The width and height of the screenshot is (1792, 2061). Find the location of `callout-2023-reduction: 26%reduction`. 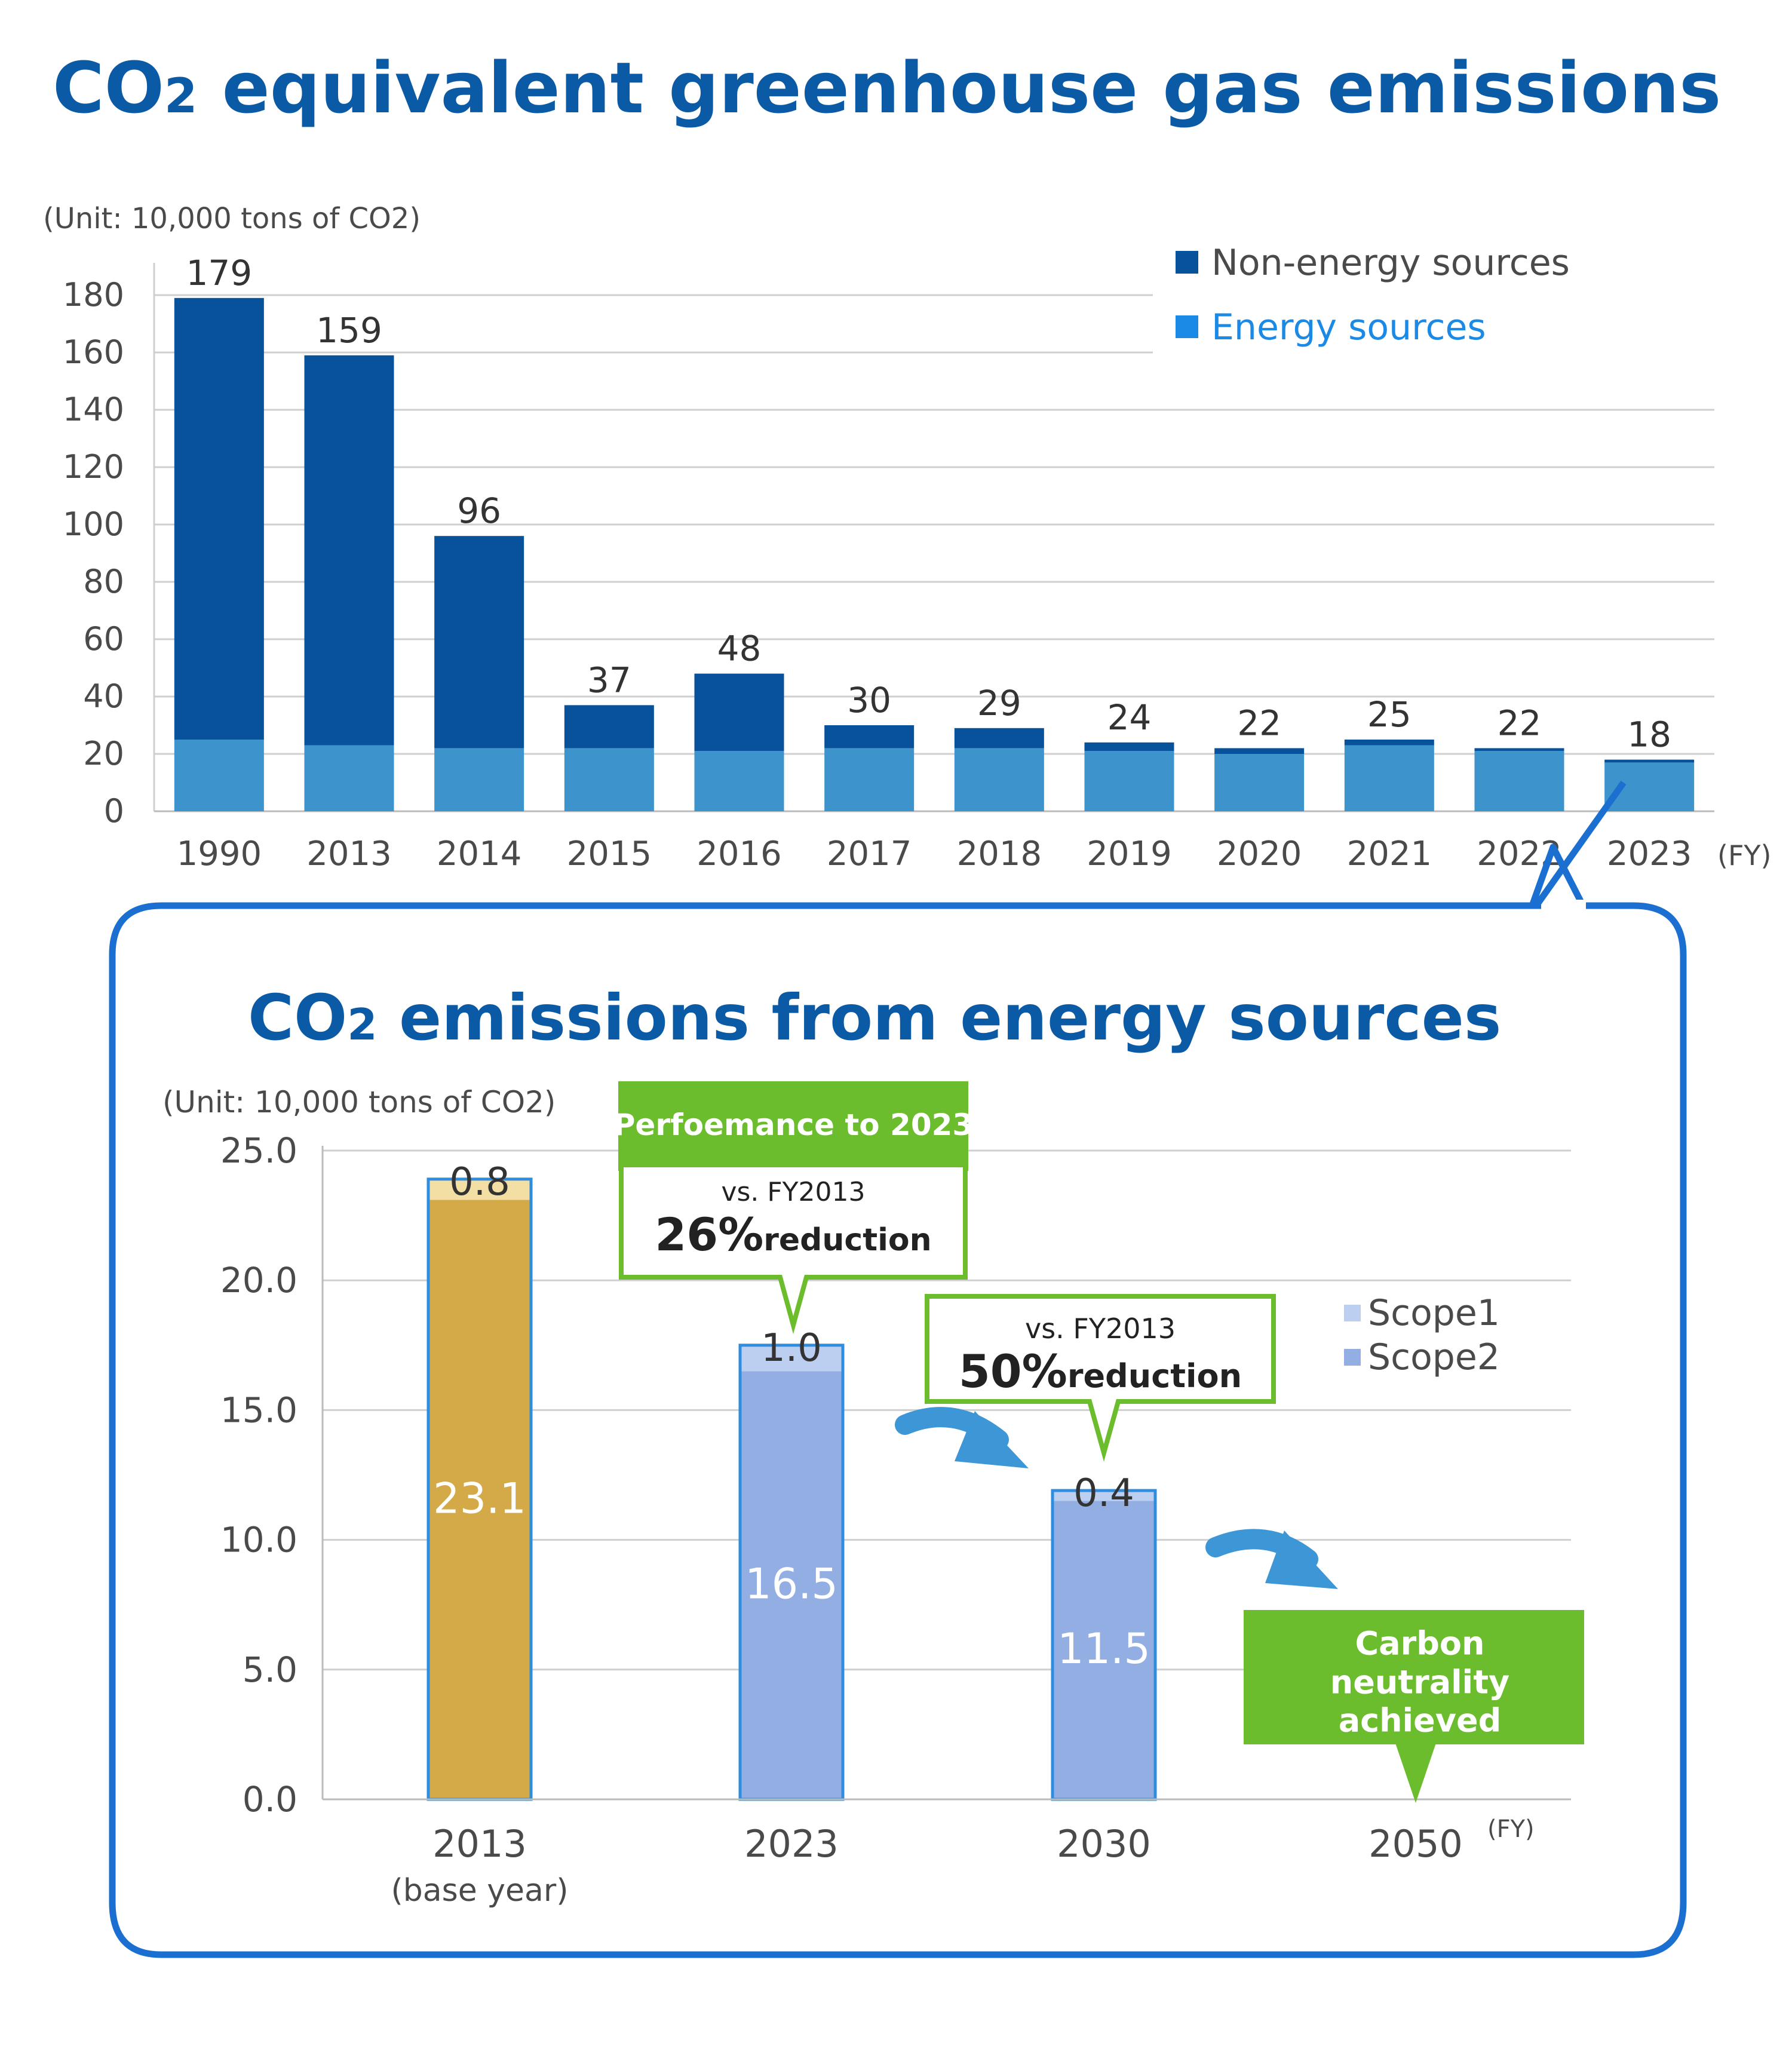

callout-2023-reduction: 26%reduction is located at coordinates (793, 1234).